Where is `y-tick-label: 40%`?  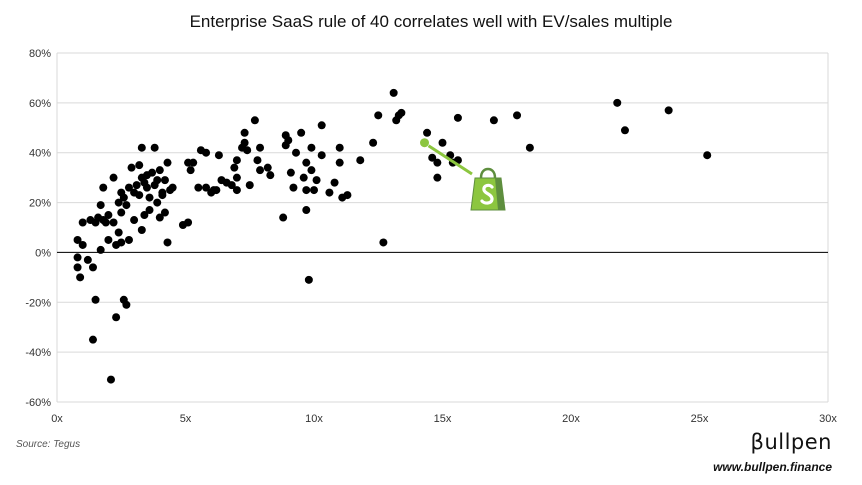
y-tick-label: 40% is located at coordinates (40, 154).